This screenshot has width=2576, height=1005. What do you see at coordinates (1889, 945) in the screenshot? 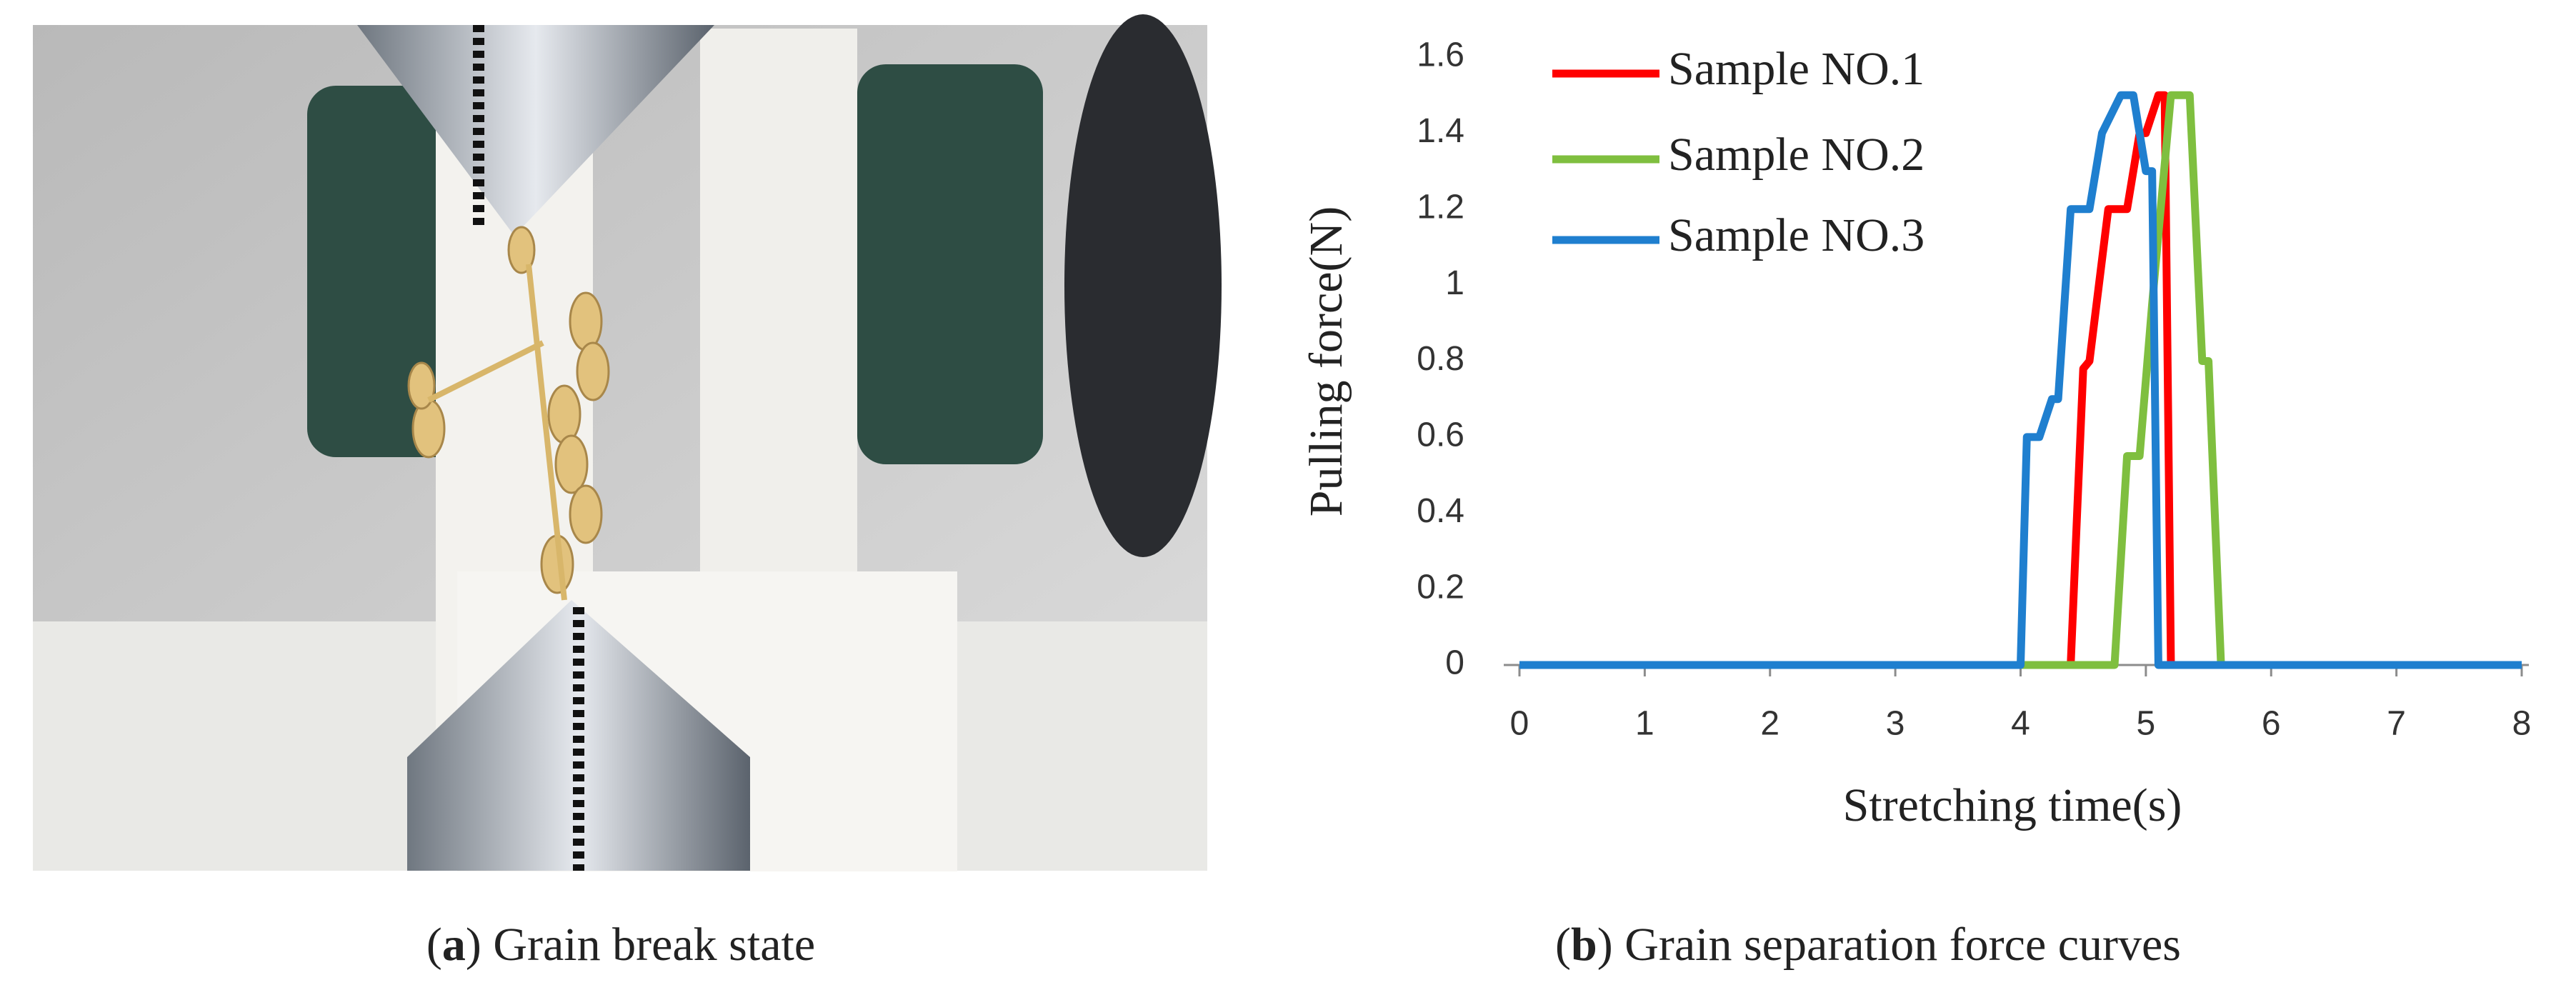
I see `caption-text: ) Grain separation force curves` at bounding box center [1889, 945].